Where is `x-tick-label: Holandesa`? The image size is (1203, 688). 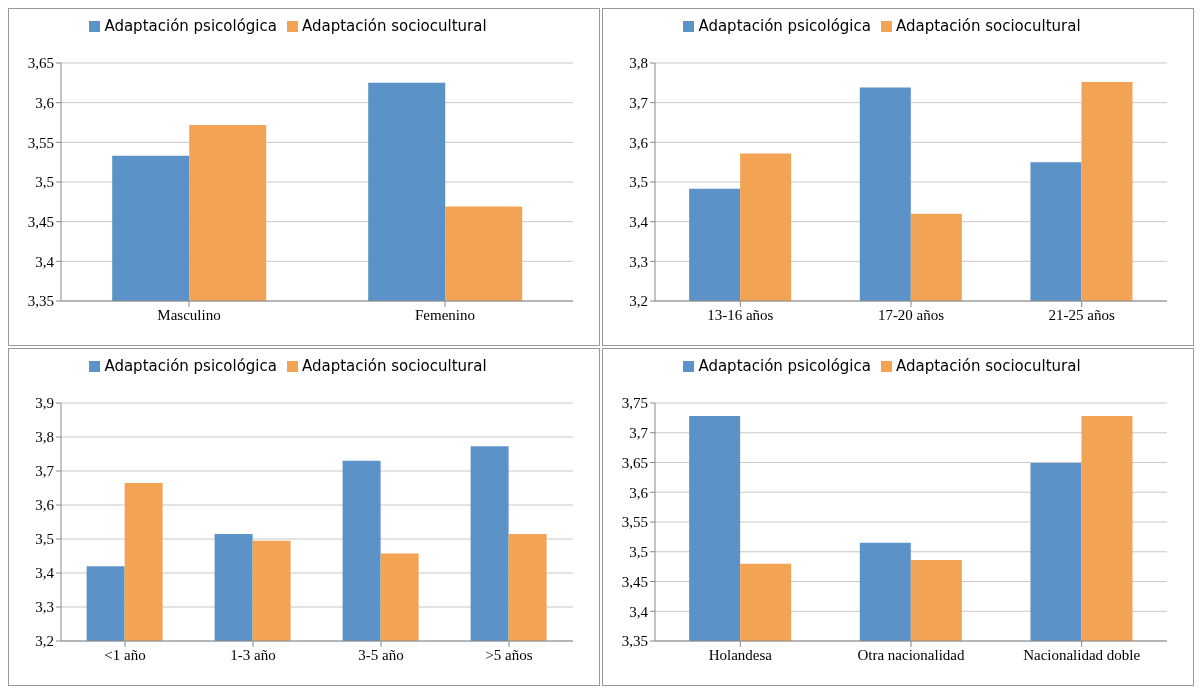
x-tick-label: Holandesa is located at coordinates (740, 654).